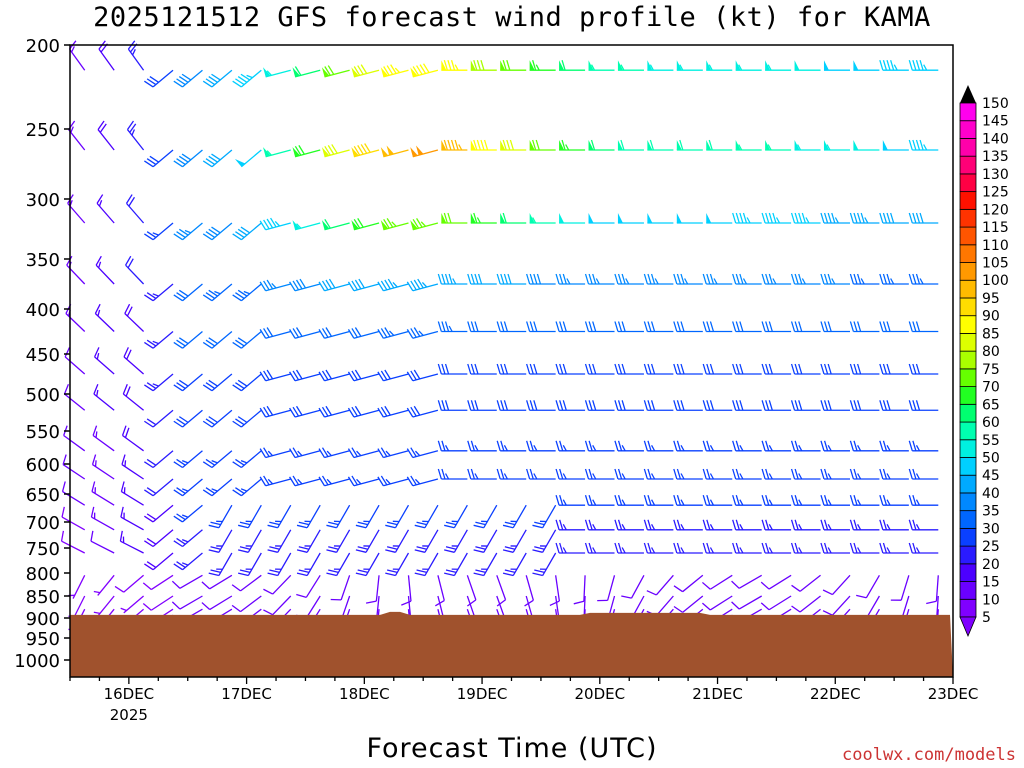 The width and height of the screenshot is (1024, 768). I want to click on x-tick-label: 20DEC, so click(600, 694).